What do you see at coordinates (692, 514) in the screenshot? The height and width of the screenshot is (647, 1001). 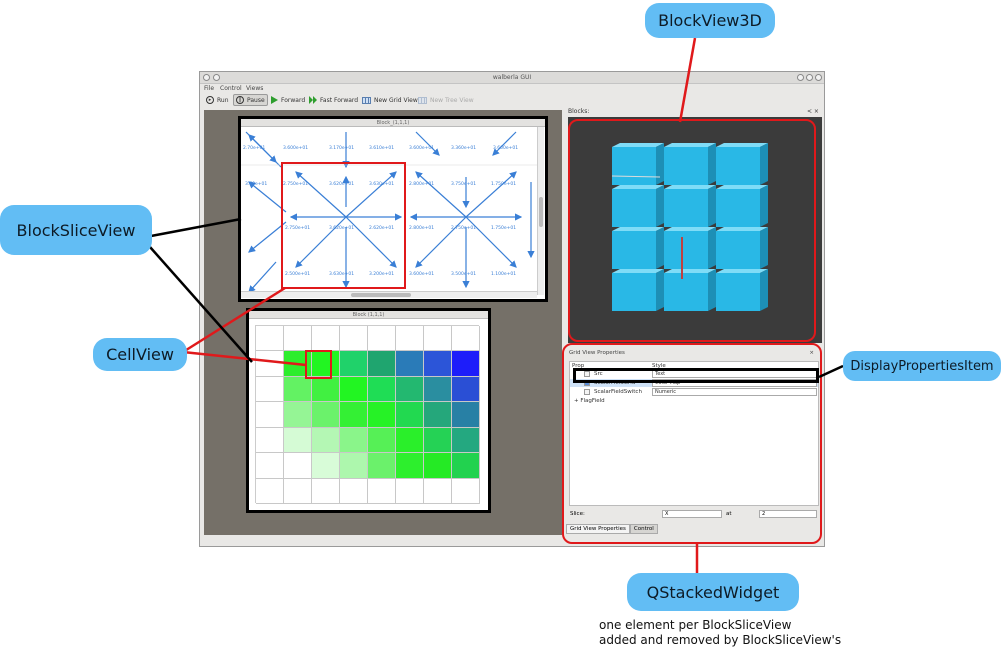 I see `slice-axis-select: X` at bounding box center [692, 514].